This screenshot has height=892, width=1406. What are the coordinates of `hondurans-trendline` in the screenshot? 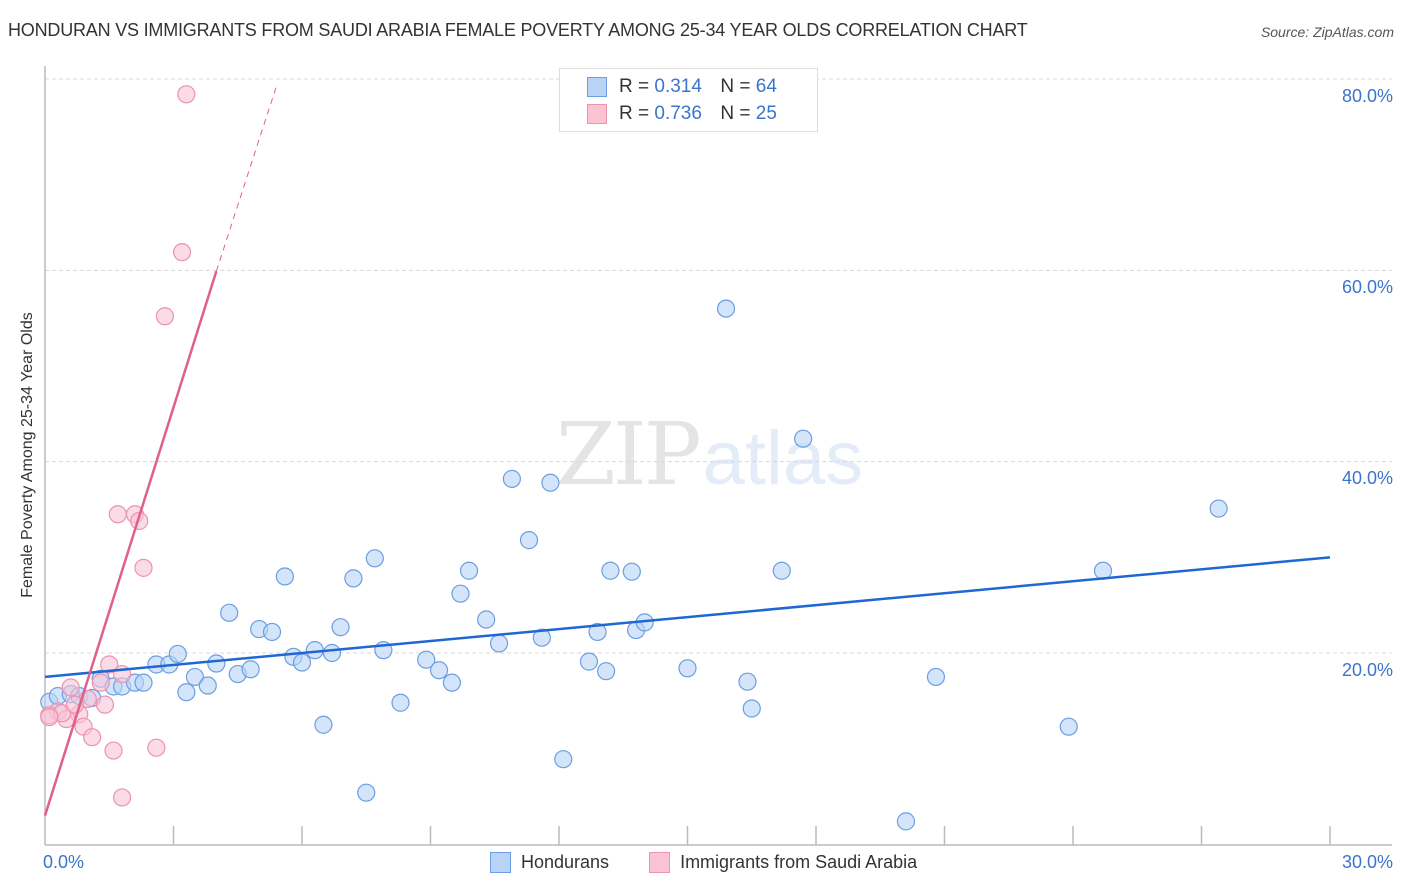 It's located at (687, 617).